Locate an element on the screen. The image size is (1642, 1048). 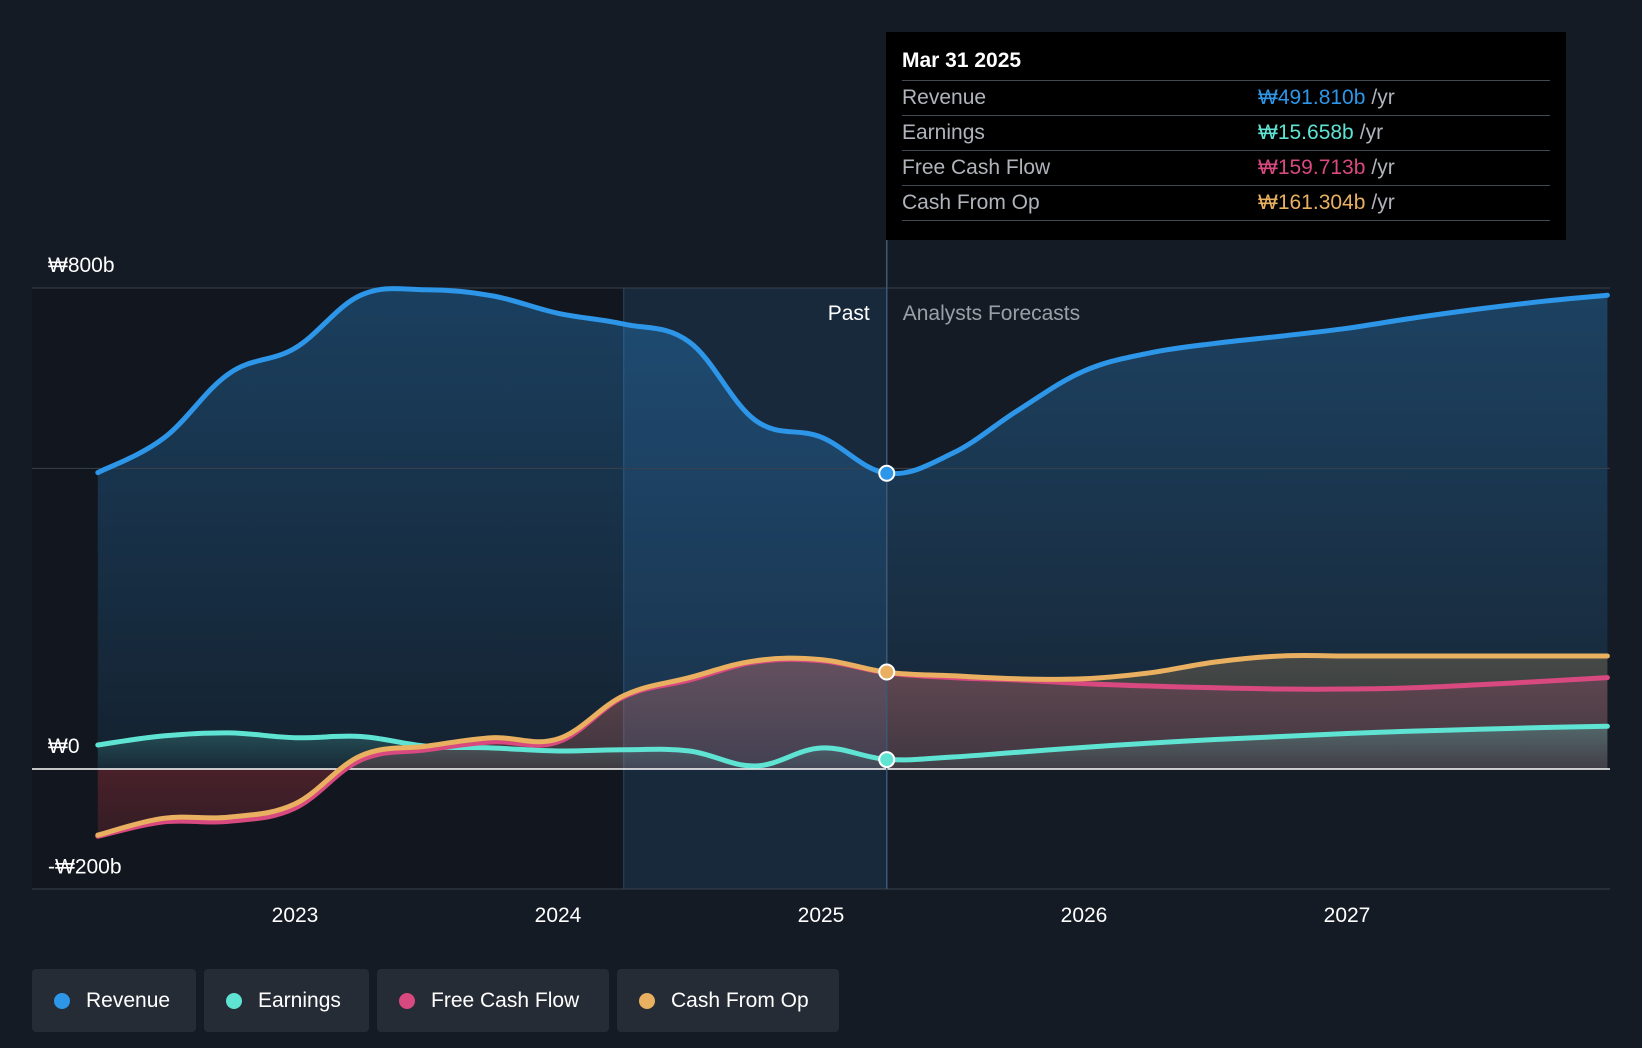
x-tick-label: 2027 is located at coordinates (1347, 915).